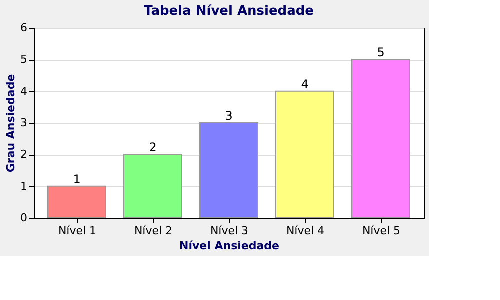 Image resolution: width=500 pixels, height=300 pixels. Describe the element at coordinates (229, 231) in the screenshot. I see `x-tick-label: Nível 3` at that location.